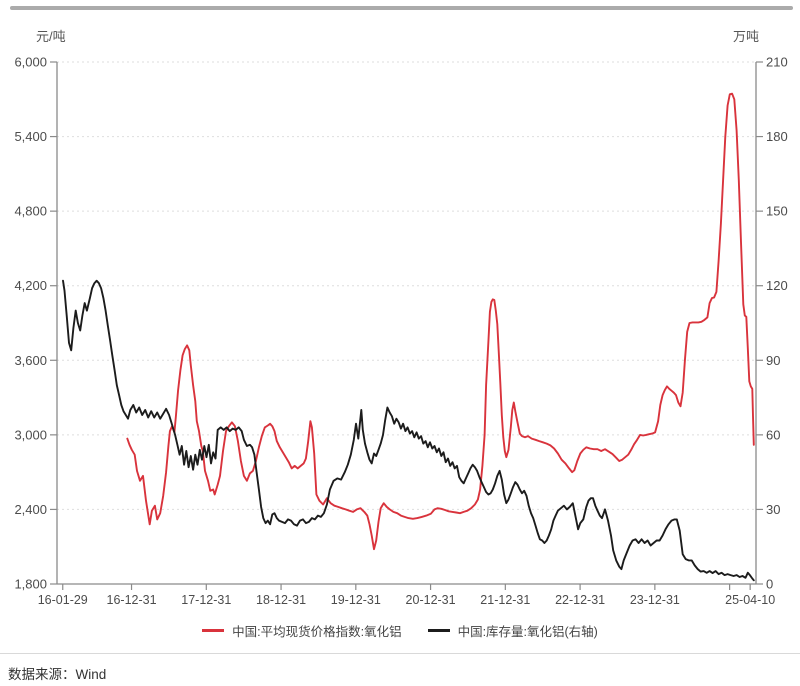 This screenshot has height=686, width=800. What do you see at coordinates (30, 285) in the screenshot?
I see `left-axis-tick-label: 4,200` at bounding box center [30, 285].